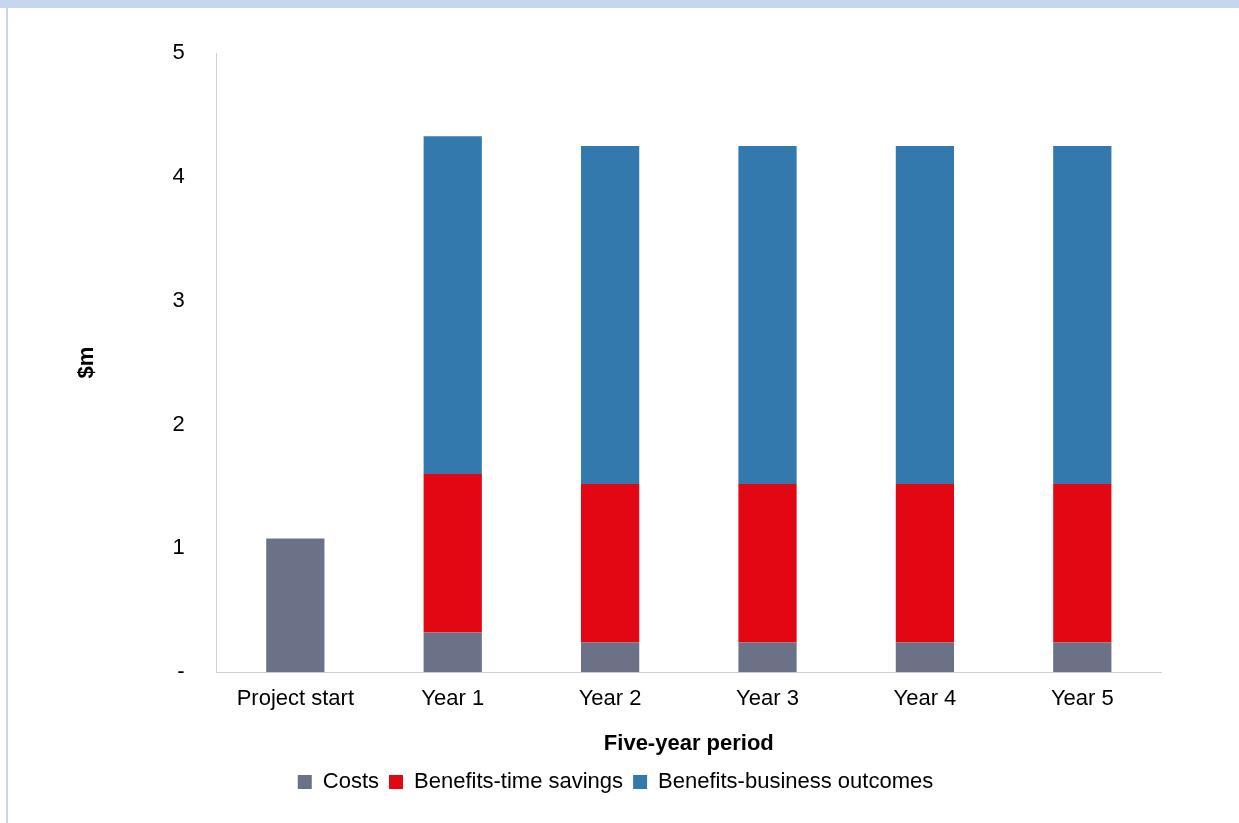 Image resolution: width=1239 pixels, height=823 pixels. What do you see at coordinates (351, 781) in the screenshot?
I see `legend-label: Costs` at bounding box center [351, 781].